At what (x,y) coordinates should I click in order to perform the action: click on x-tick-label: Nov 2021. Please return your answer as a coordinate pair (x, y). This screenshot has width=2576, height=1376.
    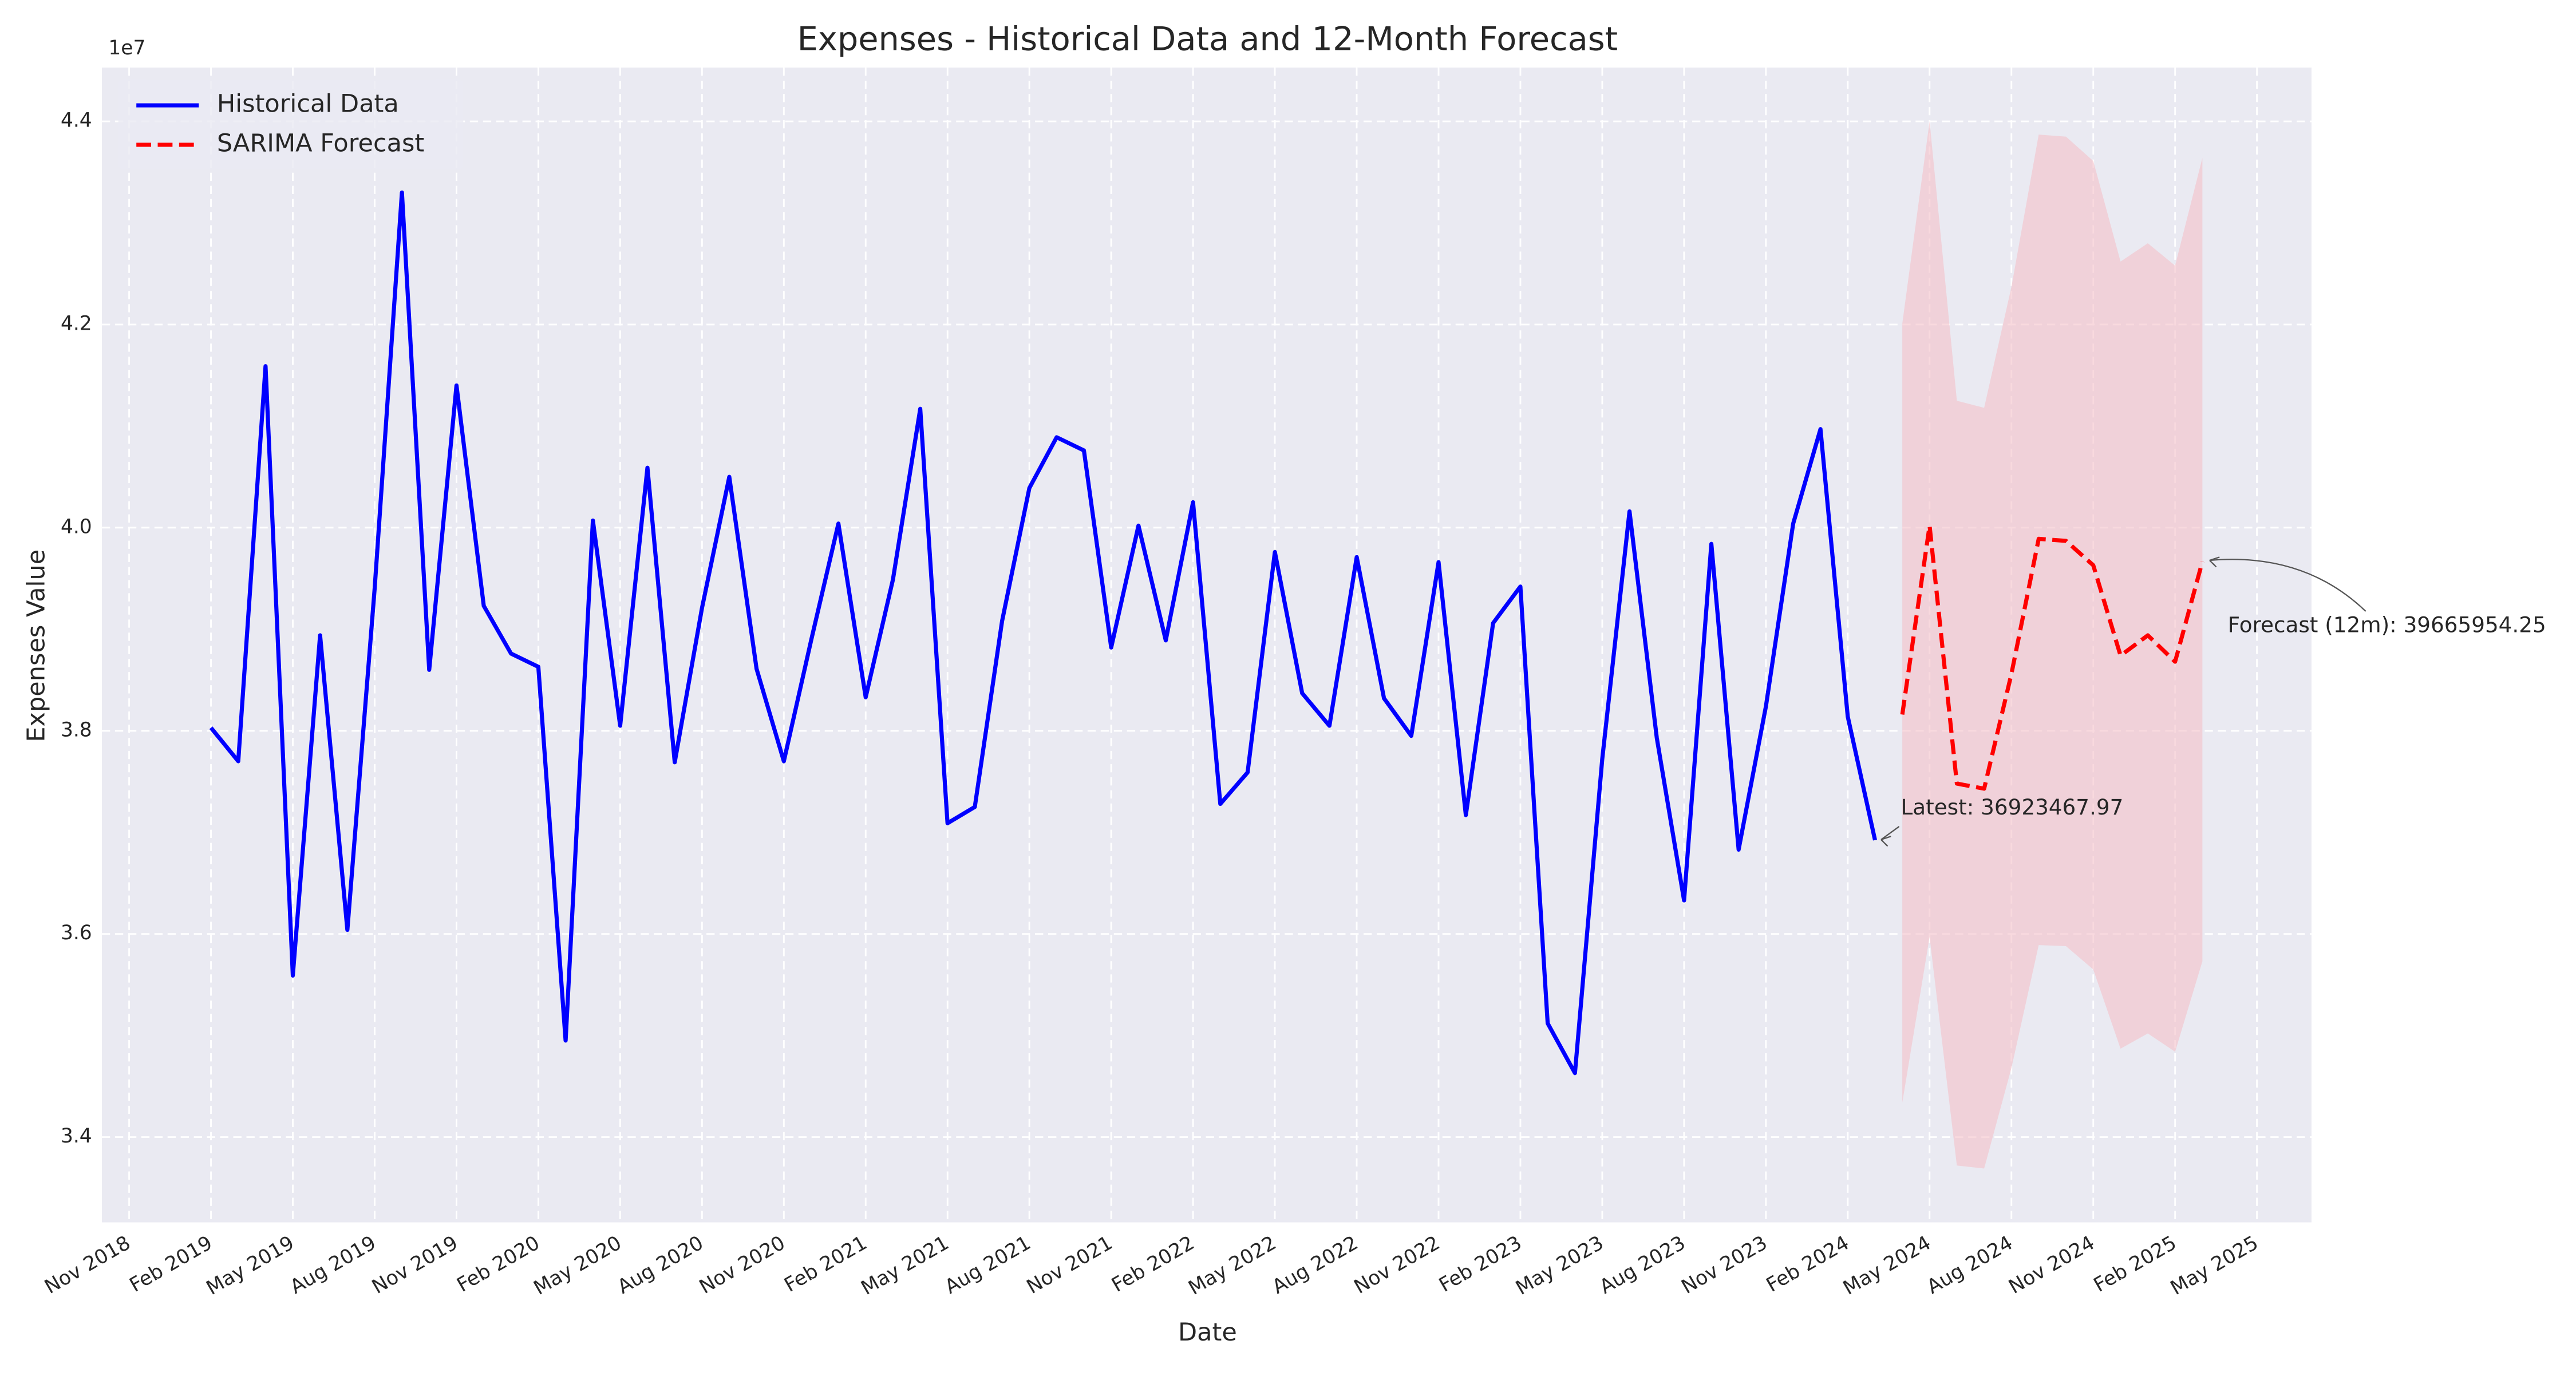
    Looking at the image, I should click on (1070, 1265).